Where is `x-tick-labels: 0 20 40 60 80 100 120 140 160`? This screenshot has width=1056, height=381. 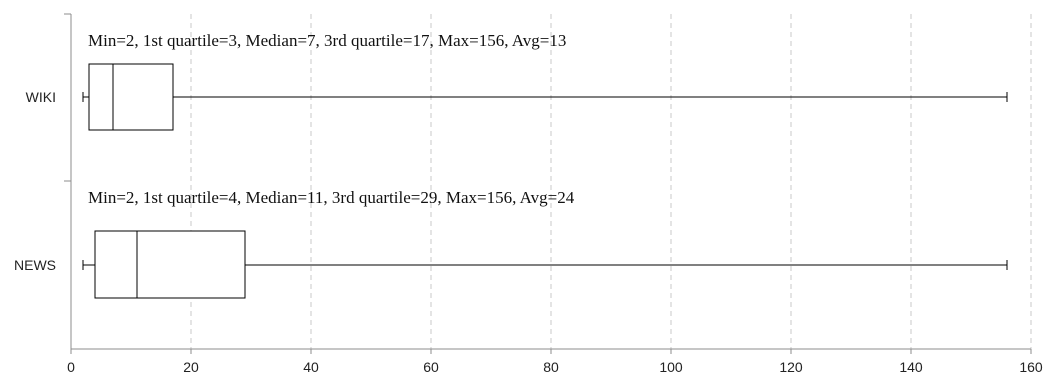
x-tick-labels: 0 20 40 60 80 100 120 140 160 is located at coordinates (555, 362).